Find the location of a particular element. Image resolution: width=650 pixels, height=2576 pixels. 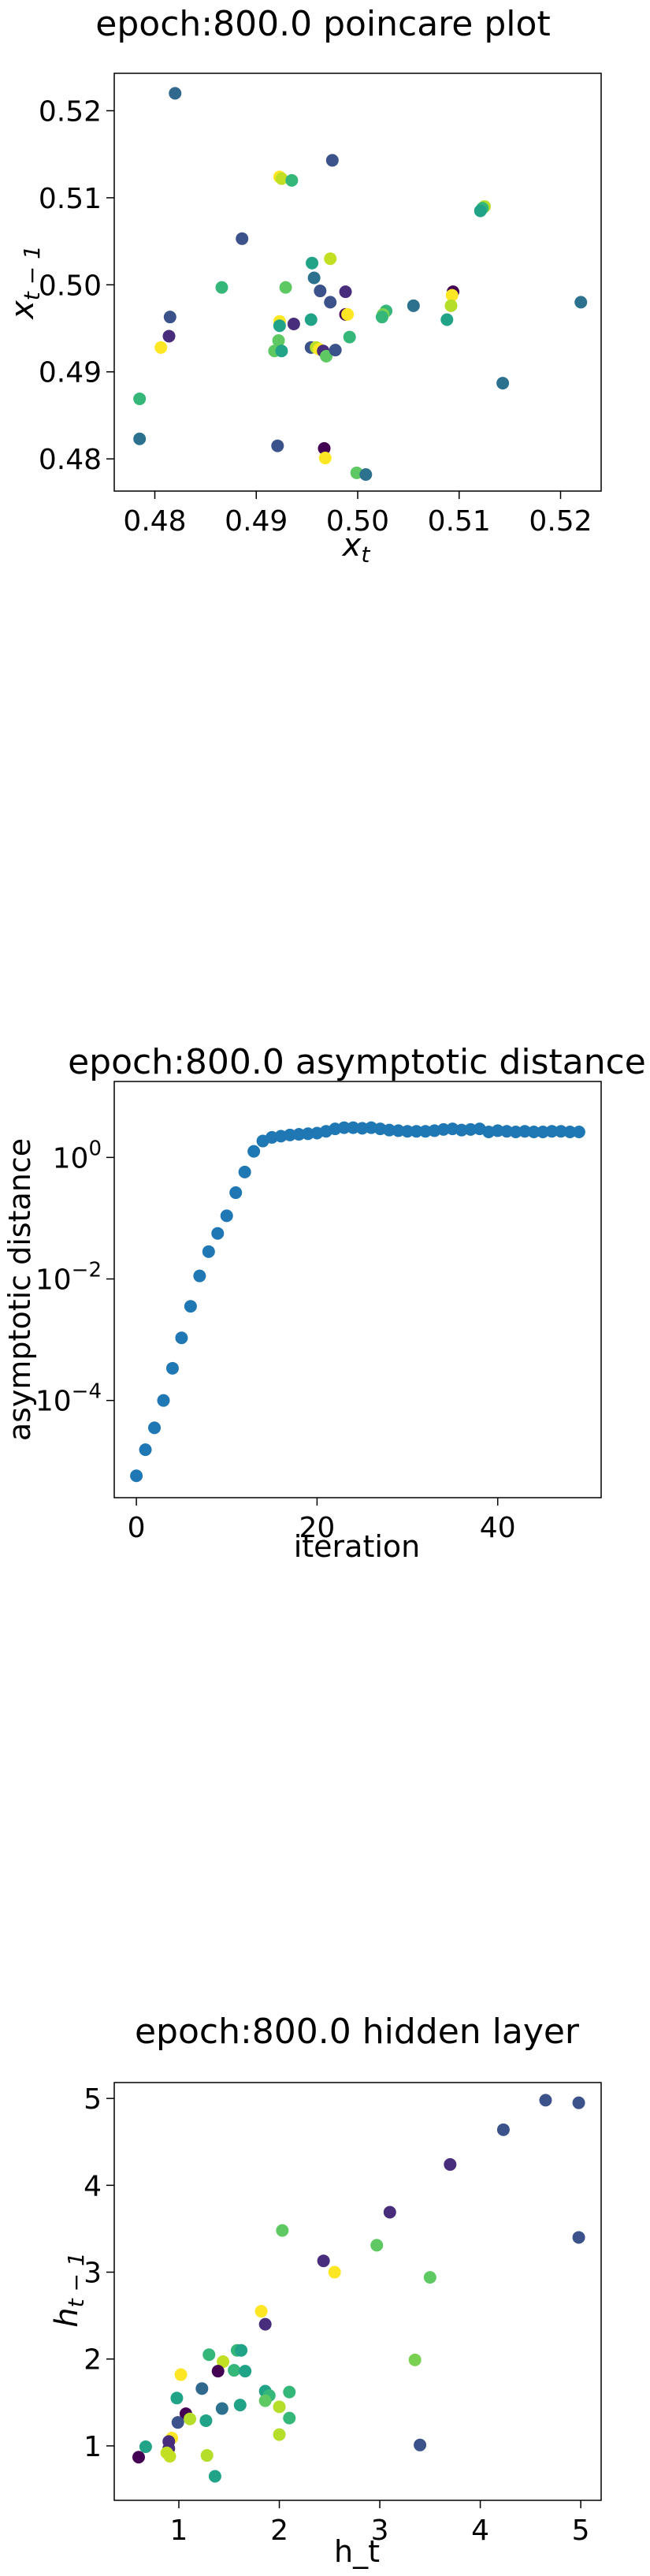

x-tick-label: 5 is located at coordinates (581, 2531).